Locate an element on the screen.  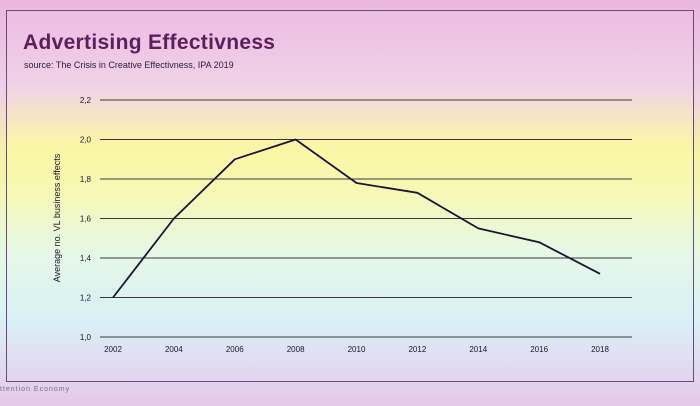
x-tick-label: 2008 is located at coordinates (296, 349).